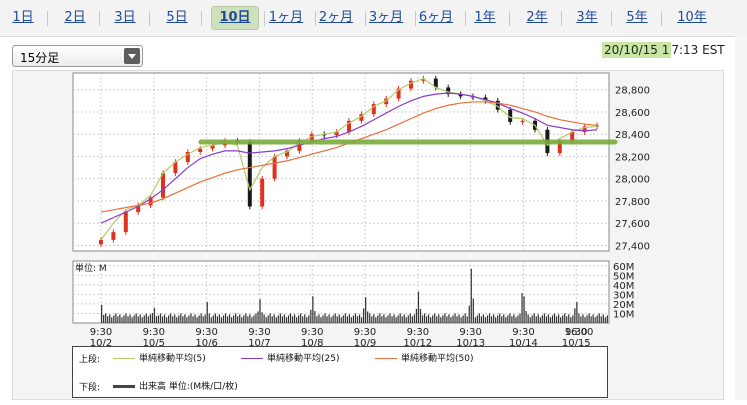 This screenshot has width=747, height=405. I want to click on tab-12: 5年, so click(637, 17).